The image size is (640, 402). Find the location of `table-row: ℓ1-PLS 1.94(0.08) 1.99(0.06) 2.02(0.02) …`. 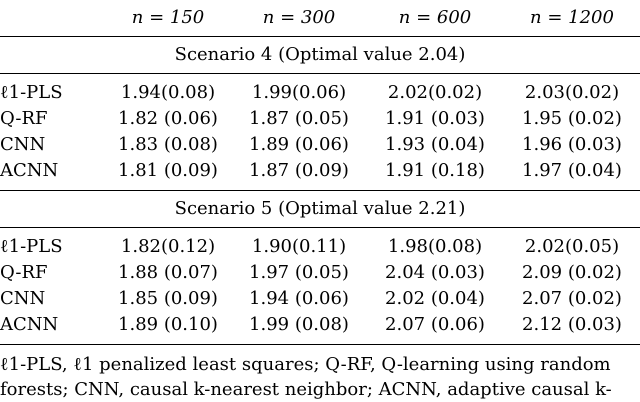

table-row: ℓ1-PLS 1.94(0.08) 1.99(0.06) 2.02(0.02) … is located at coordinates (320, 90).